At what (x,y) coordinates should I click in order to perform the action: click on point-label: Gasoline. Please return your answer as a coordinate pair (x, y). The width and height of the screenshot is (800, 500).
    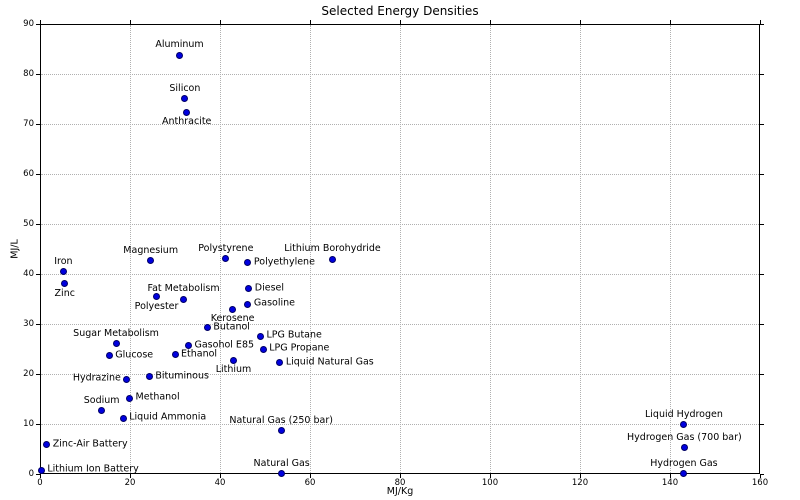
    Looking at the image, I should click on (274, 303).